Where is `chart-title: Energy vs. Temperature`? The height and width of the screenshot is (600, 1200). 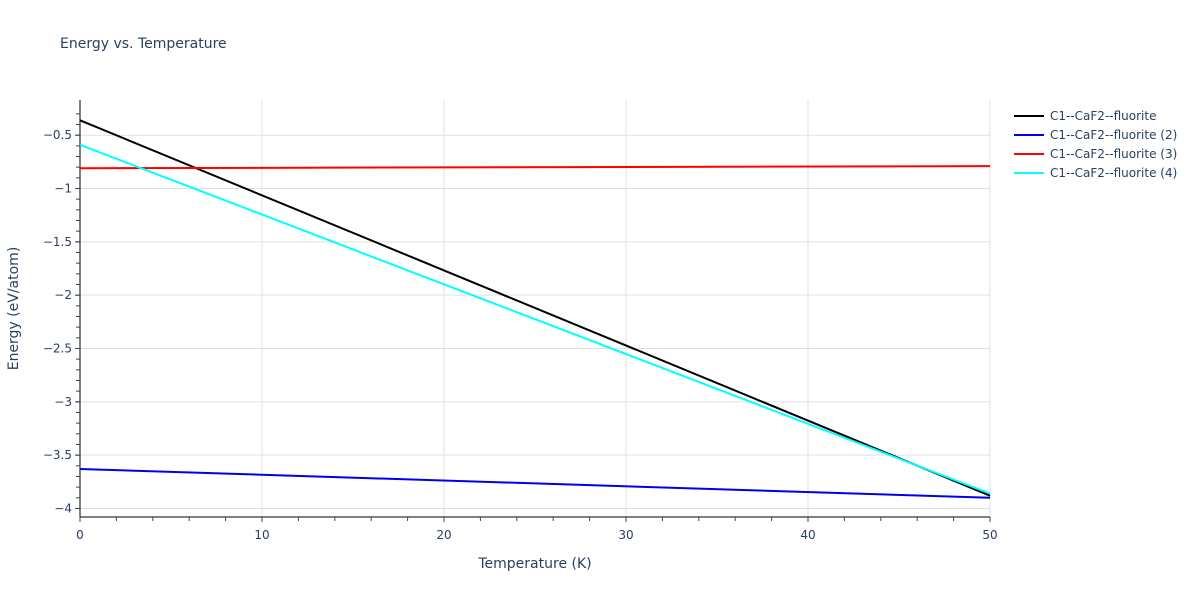 chart-title: Energy vs. Temperature is located at coordinates (143, 44).